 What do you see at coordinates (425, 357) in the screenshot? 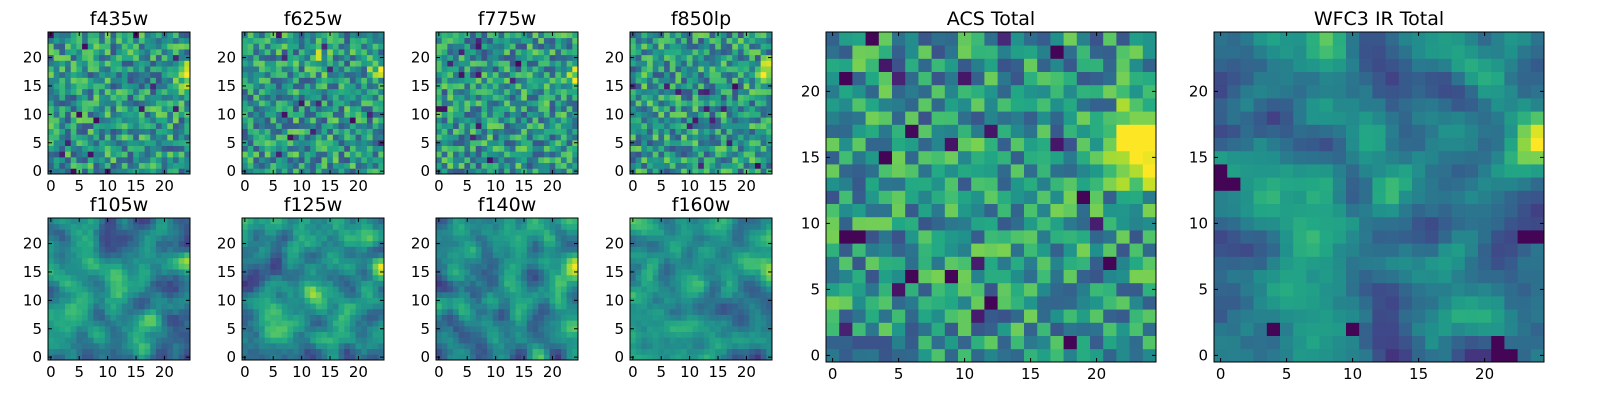
I see `y-tick-label: 0` at bounding box center [425, 357].